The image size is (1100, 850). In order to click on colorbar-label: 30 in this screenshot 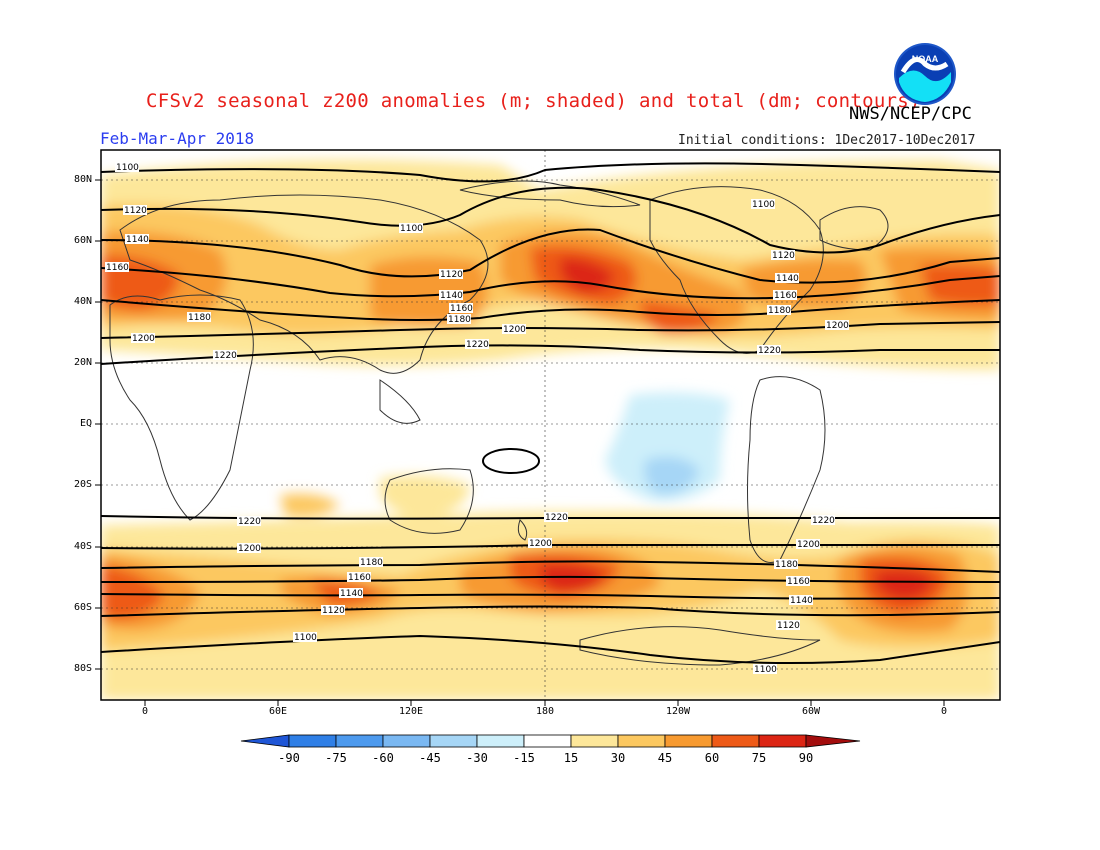, I will do `click(618, 758)`.